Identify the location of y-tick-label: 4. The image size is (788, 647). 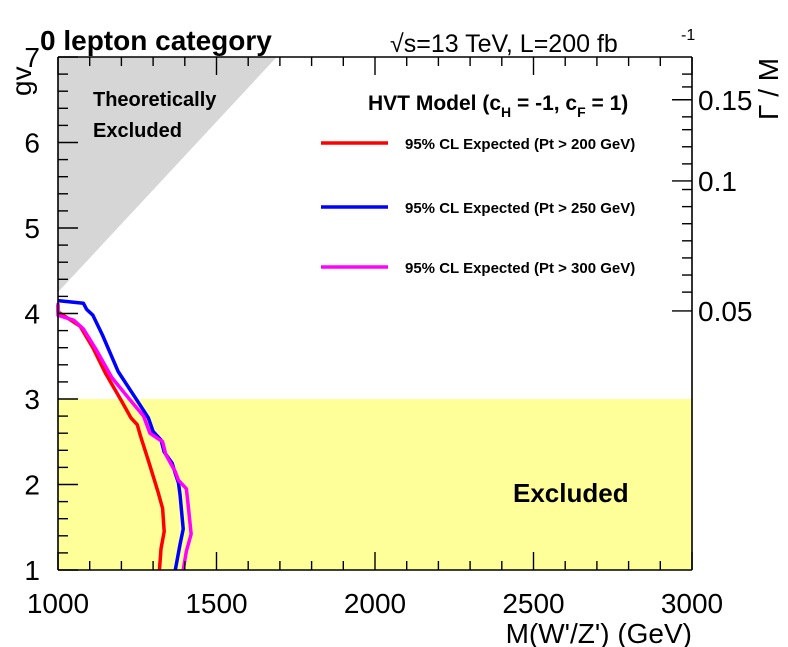
(32, 314).